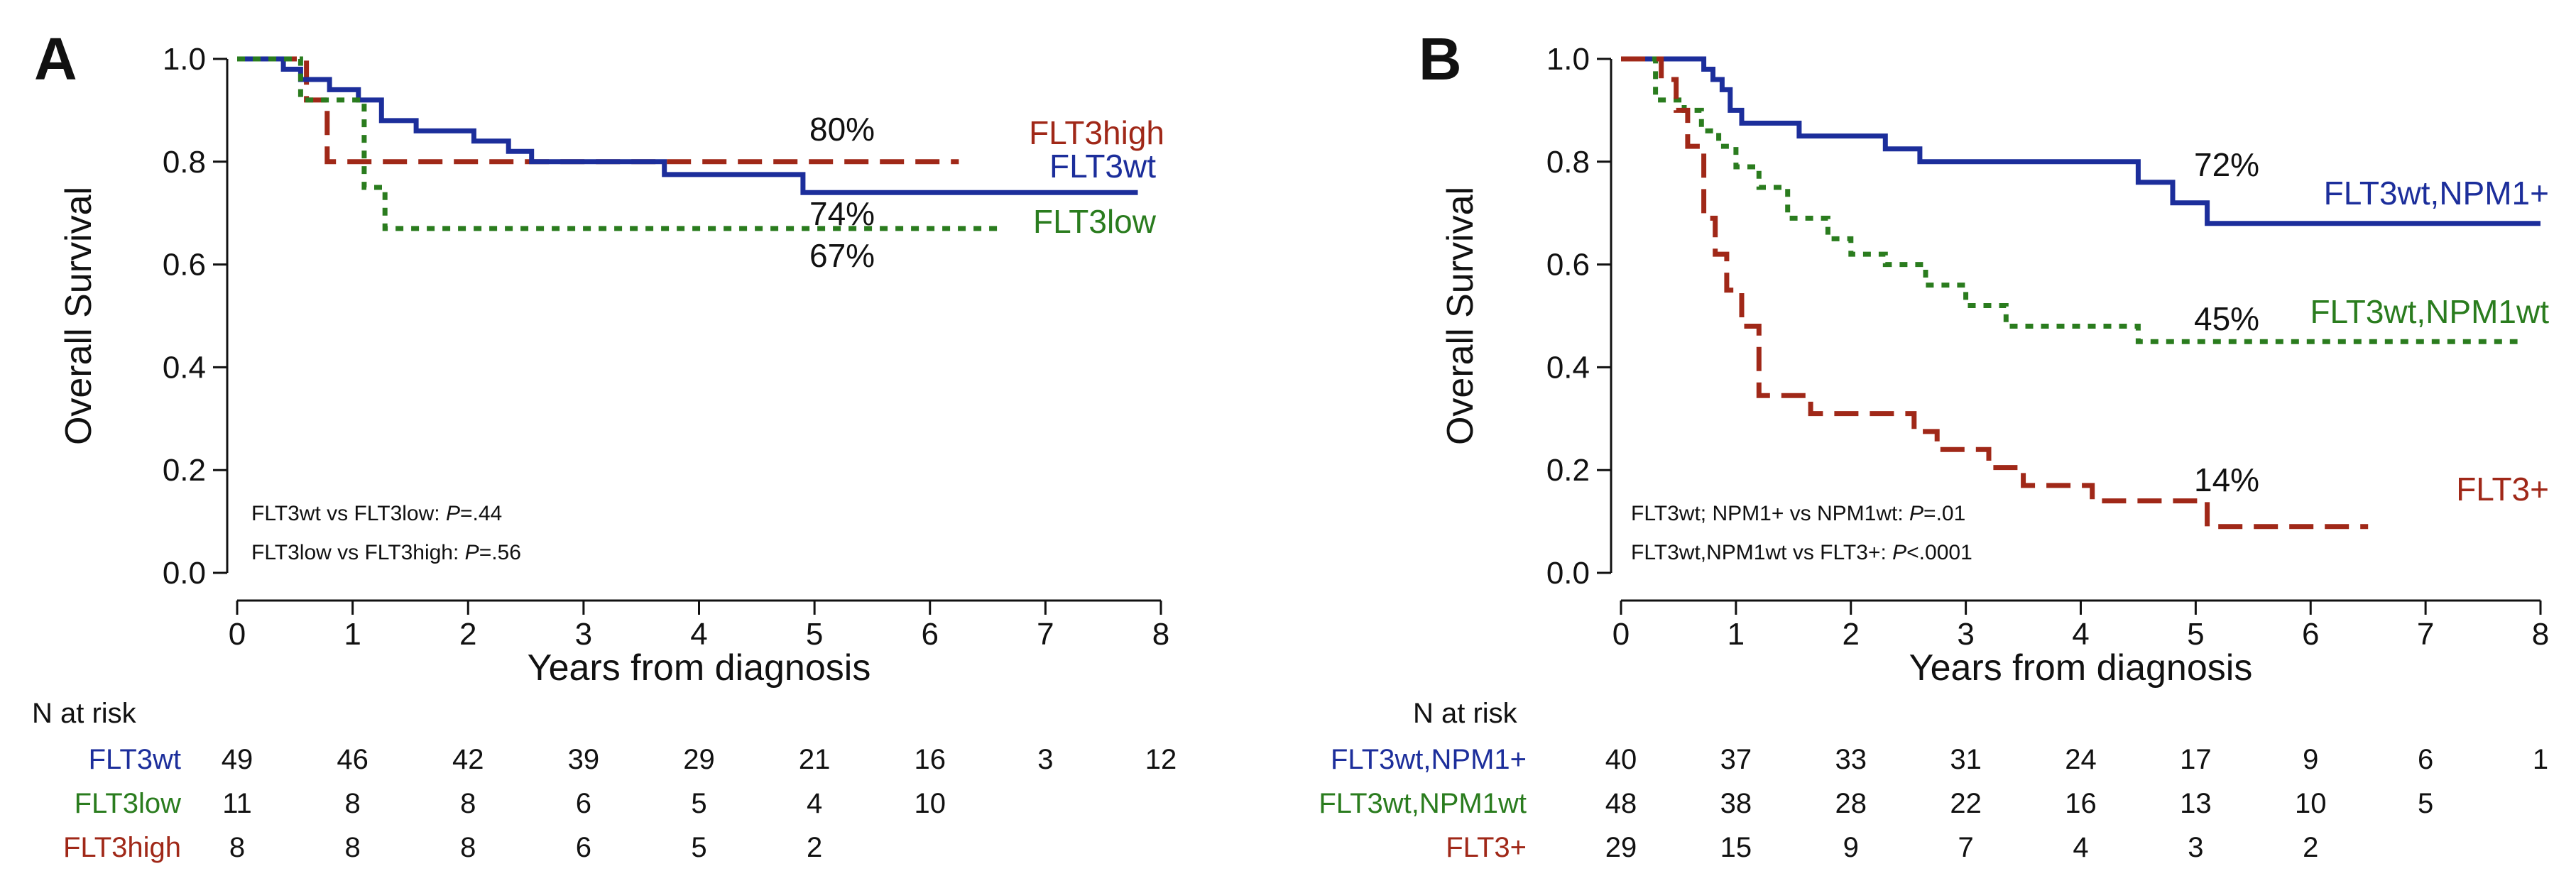 This screenshot has width=2576, height=893. I want to click on risk-row-name: FLT3wt, so click(135, 759).